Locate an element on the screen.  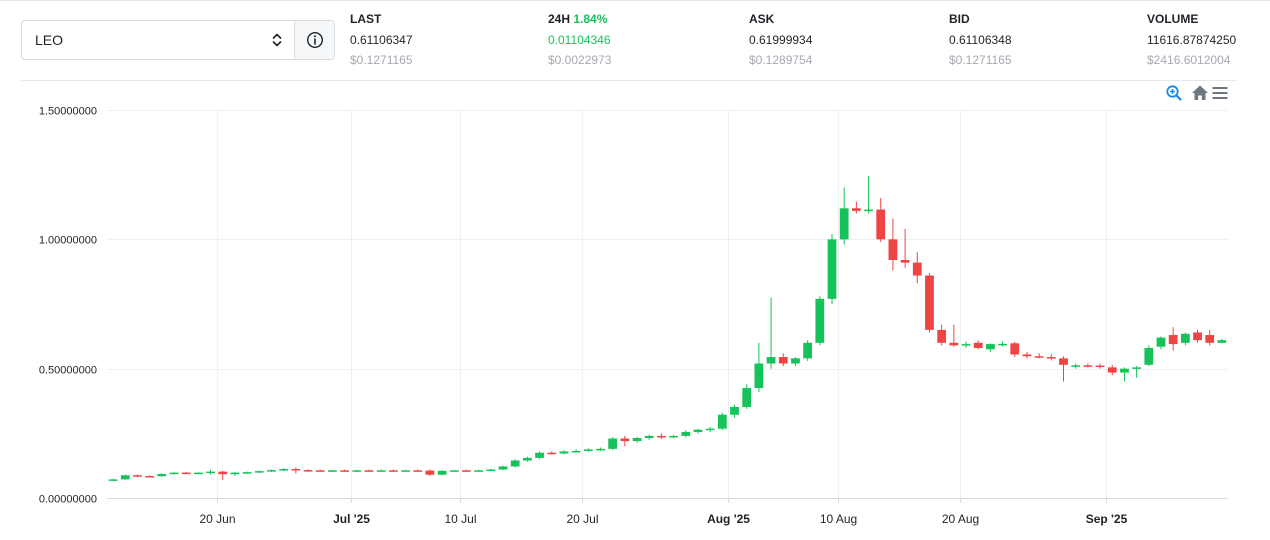
market-selector: LEO is located at coordinates (178, 40).